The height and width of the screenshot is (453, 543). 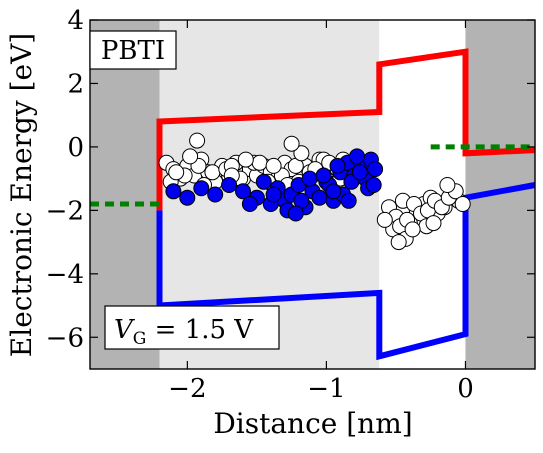 I want to click on y-tick-label: 4, so click(x=75, y=21).